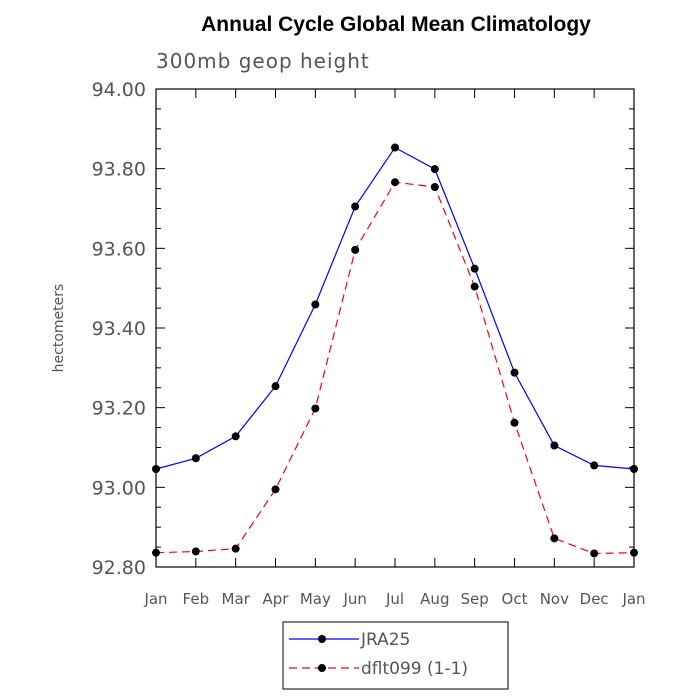 The image size is (700, 700). I want to click on x-tick-label: Dec, so click(594, 599).